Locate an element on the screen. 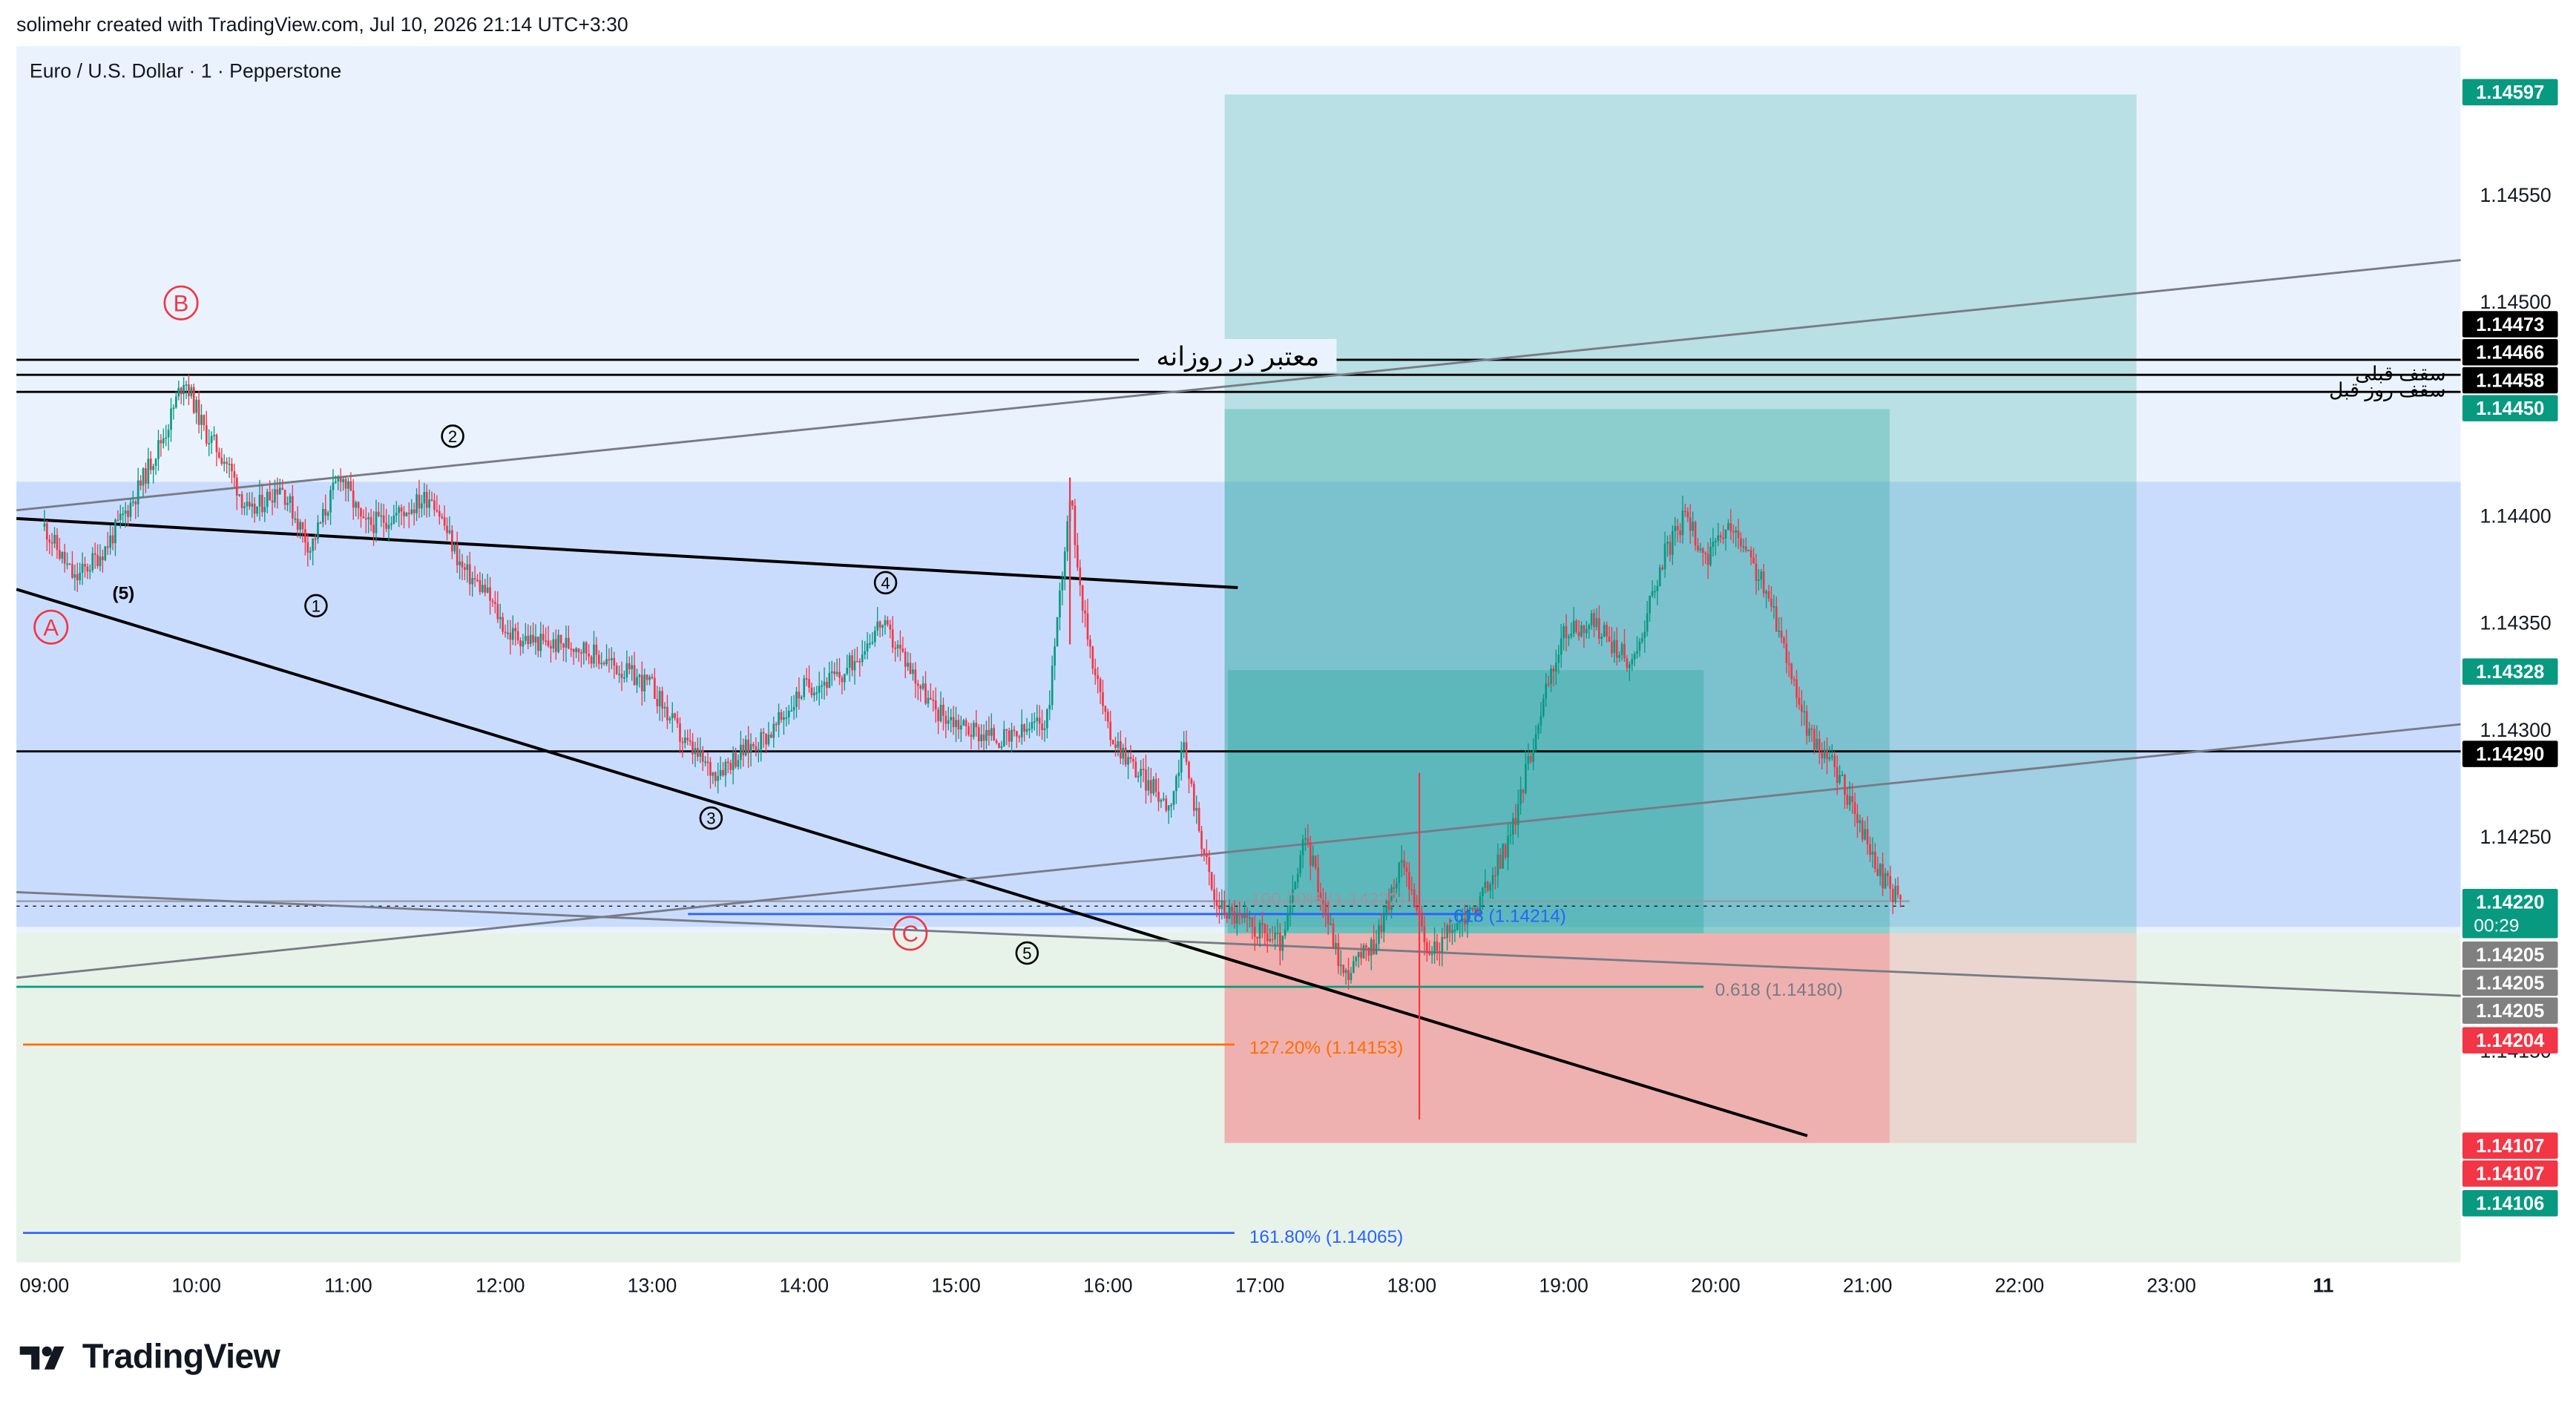  stop-zone-inner is located at coordinates (1557, 1038).